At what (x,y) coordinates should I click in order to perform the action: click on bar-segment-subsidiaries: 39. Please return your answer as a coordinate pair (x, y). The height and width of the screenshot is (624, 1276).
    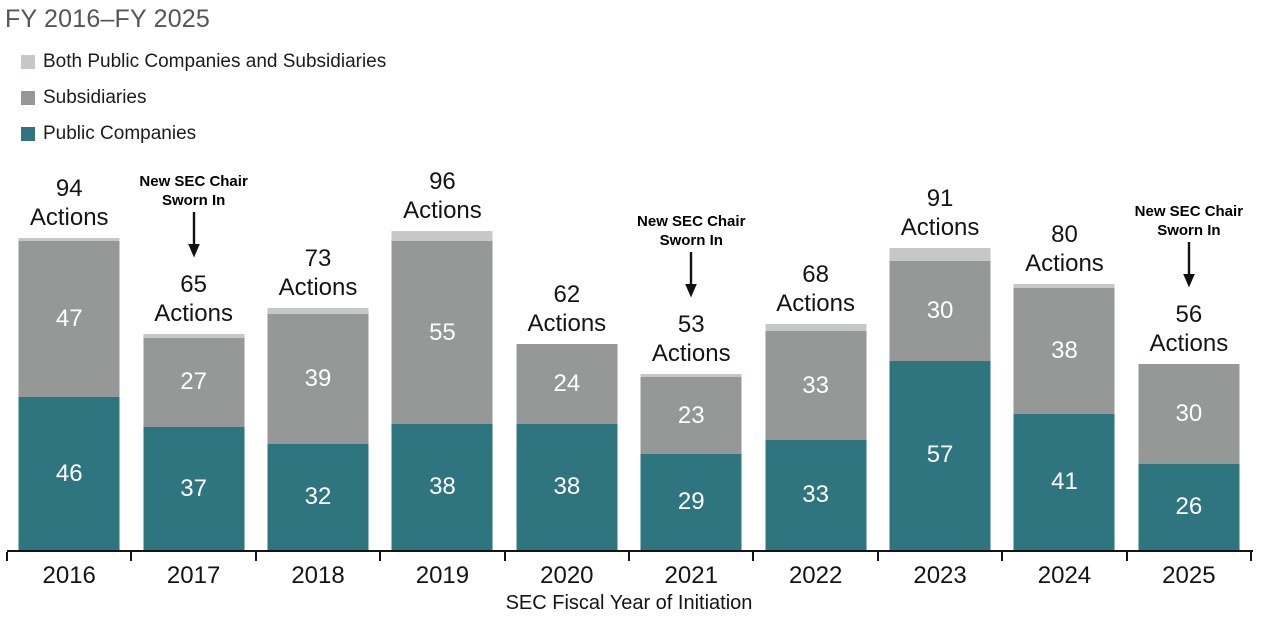
    Looking at the image, I should click on (318, 379).